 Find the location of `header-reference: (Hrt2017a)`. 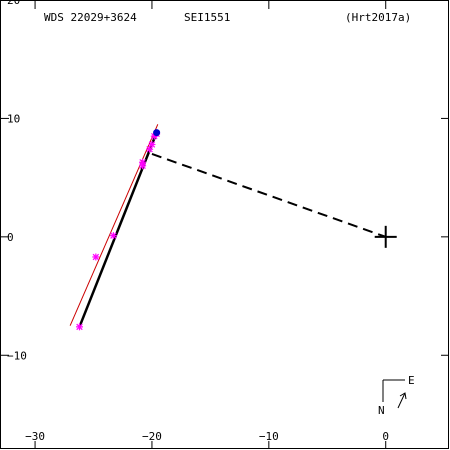

header-reference: (Hrt2017a) is located at coordinates (378, 17).